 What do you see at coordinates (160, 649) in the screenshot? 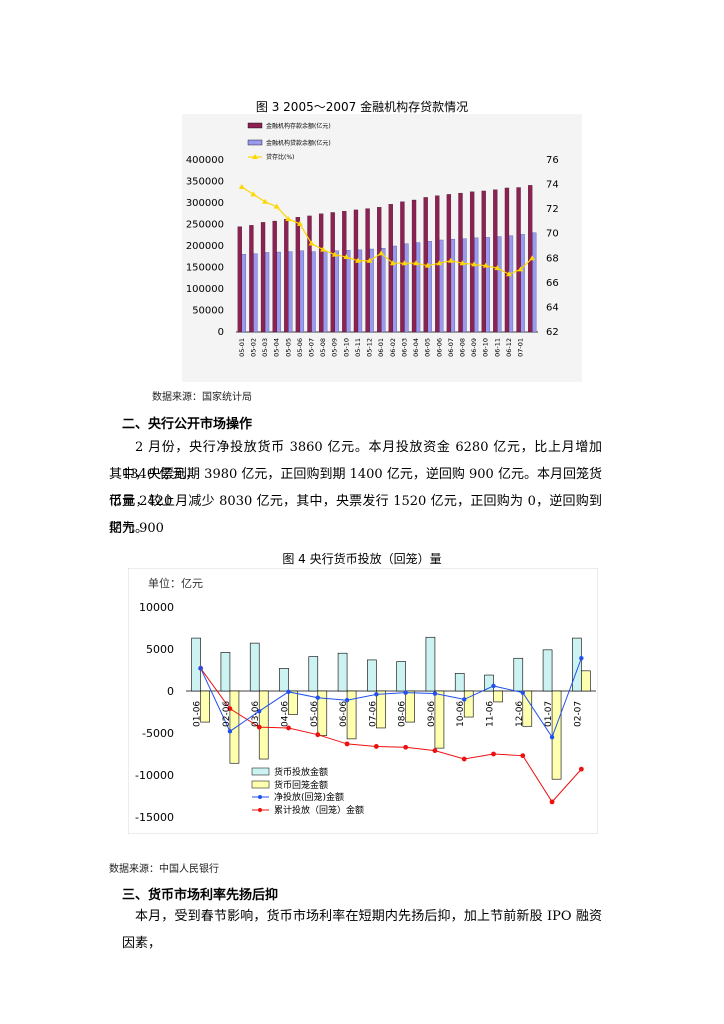
I see `f4-y-tick-1: 5000` at bounding box center [160, 649].